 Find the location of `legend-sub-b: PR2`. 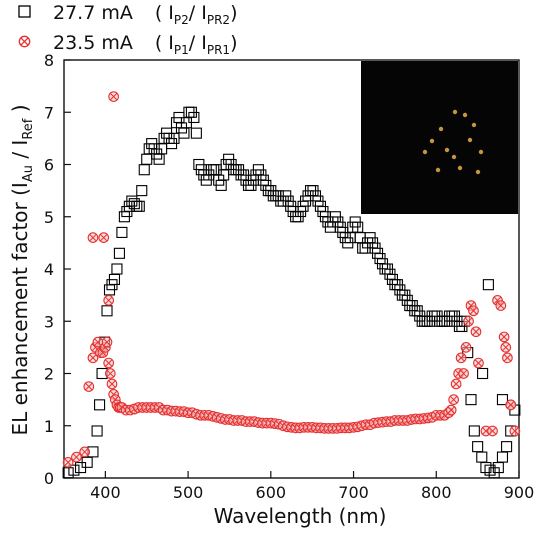

legend-sub-b: PR2 is located at coordinates (218, 19).